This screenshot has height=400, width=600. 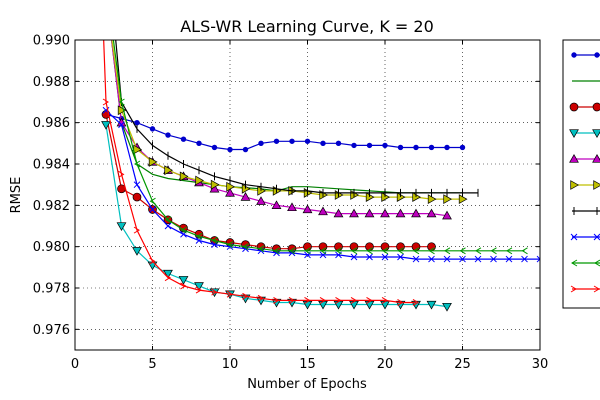 I want to click on y-tick-label: 0.984, so click(x=51, y=165).